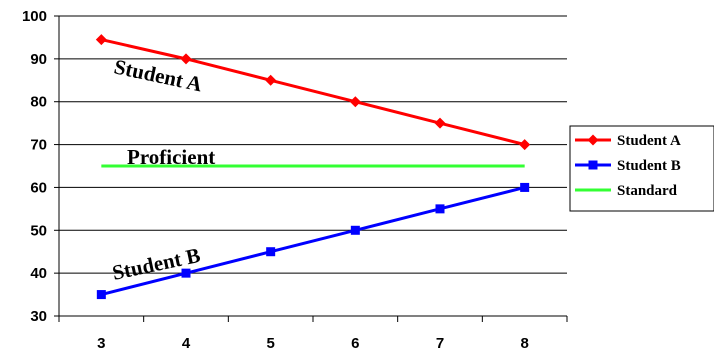 The width and height of the screenshot is (714, 354). What do you see at coordinates (270, 343) in the screenshot?
I see `x-tick-label-5: 5` at bounding box center [270, 343].